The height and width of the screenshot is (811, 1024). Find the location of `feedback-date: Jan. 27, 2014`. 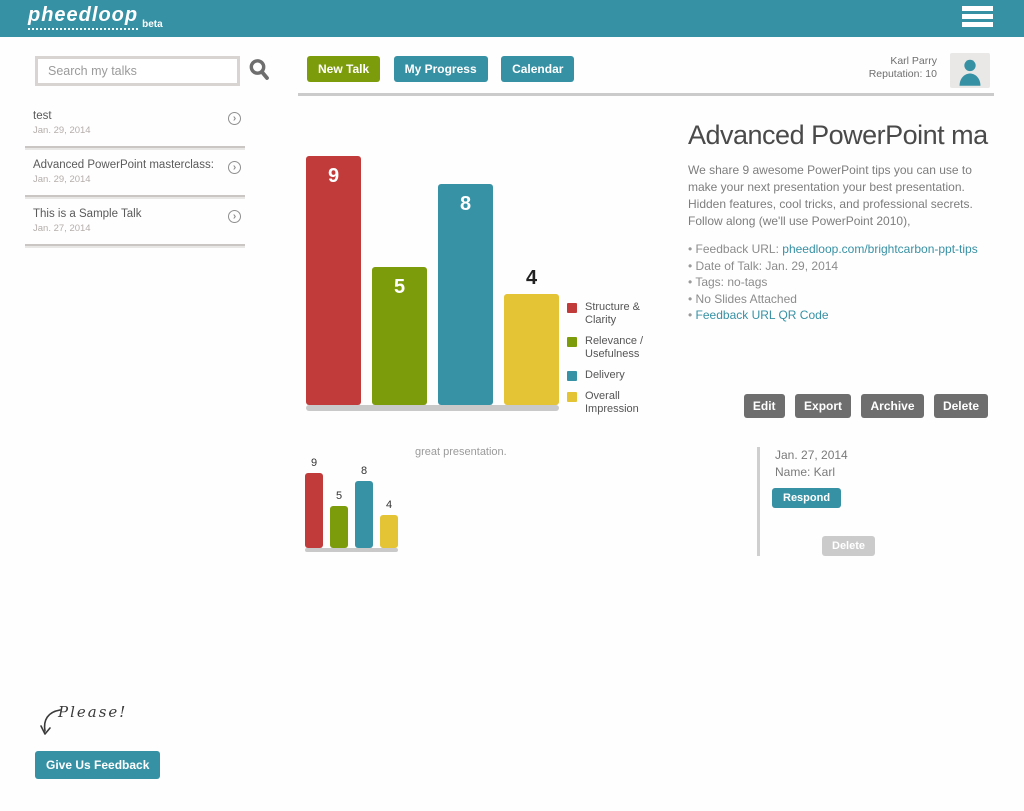

feedback-date: Jan. 27, 2014 is located at coordinates (811, 455).